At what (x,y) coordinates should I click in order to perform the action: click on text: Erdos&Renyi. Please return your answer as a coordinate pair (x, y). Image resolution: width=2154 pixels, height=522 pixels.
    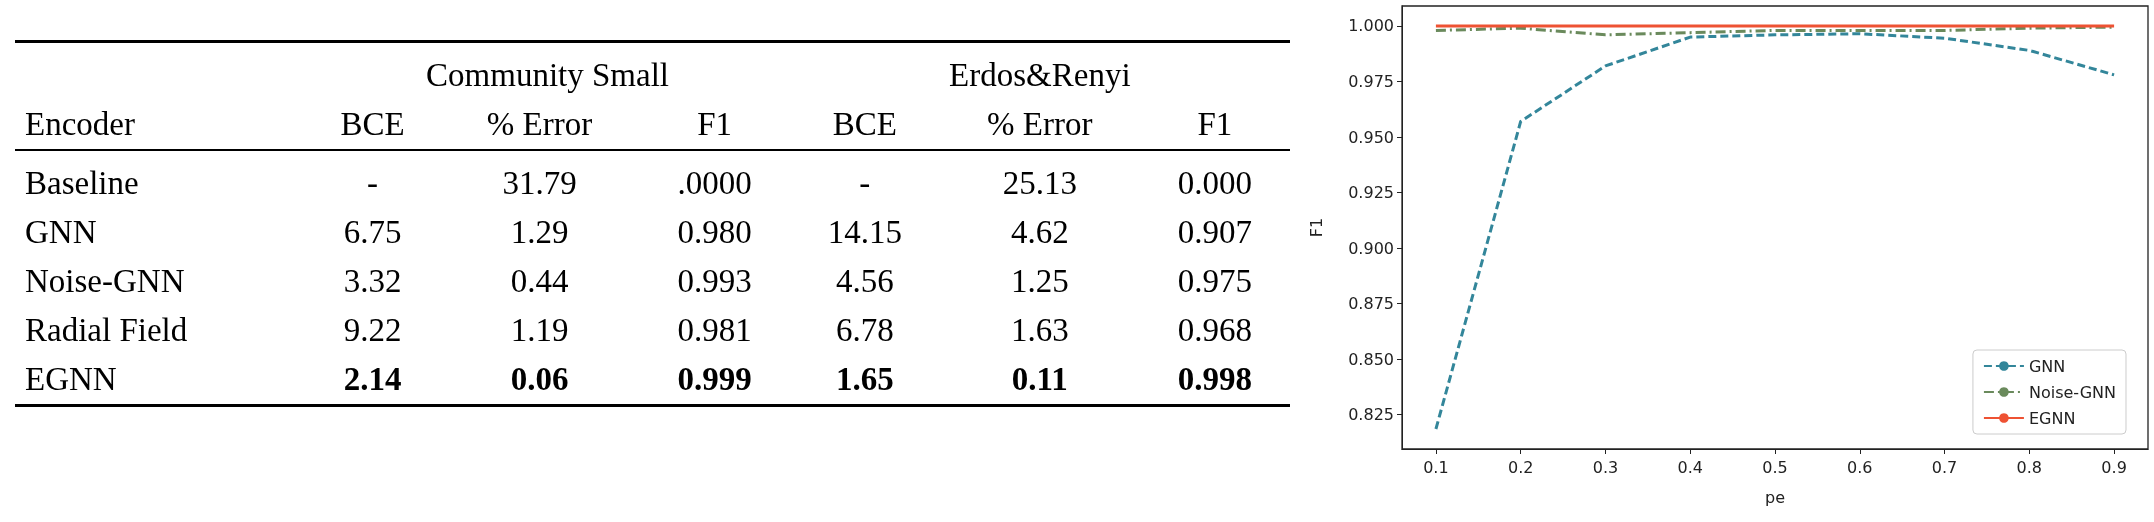
    Looking at the image, I should click on (1040, 75).